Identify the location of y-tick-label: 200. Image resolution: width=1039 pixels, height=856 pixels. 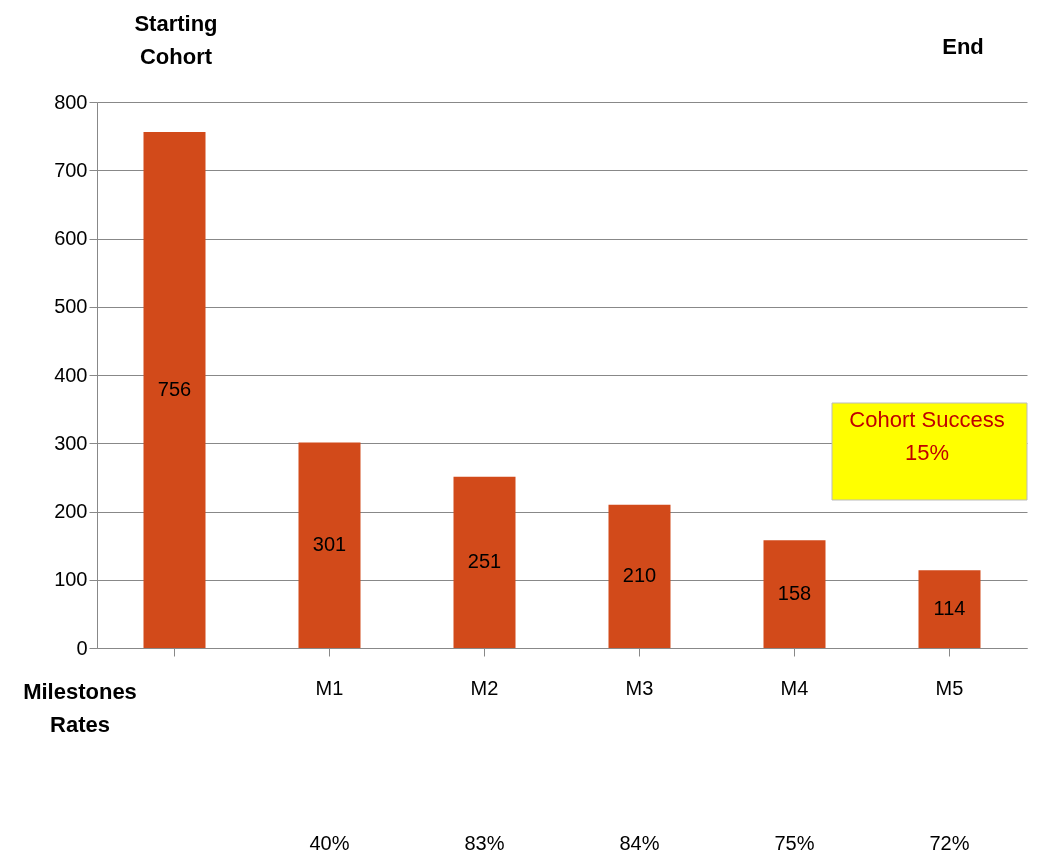
(71, 511).